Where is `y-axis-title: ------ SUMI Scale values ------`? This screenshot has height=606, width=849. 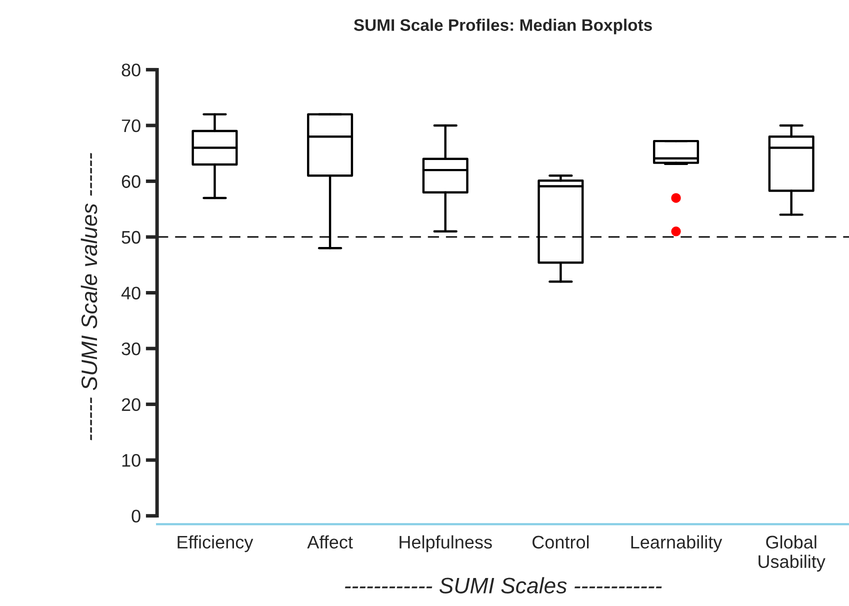 y-axis-title: ------ SUMI Scale values ------ is located at coordinates (89, 296).